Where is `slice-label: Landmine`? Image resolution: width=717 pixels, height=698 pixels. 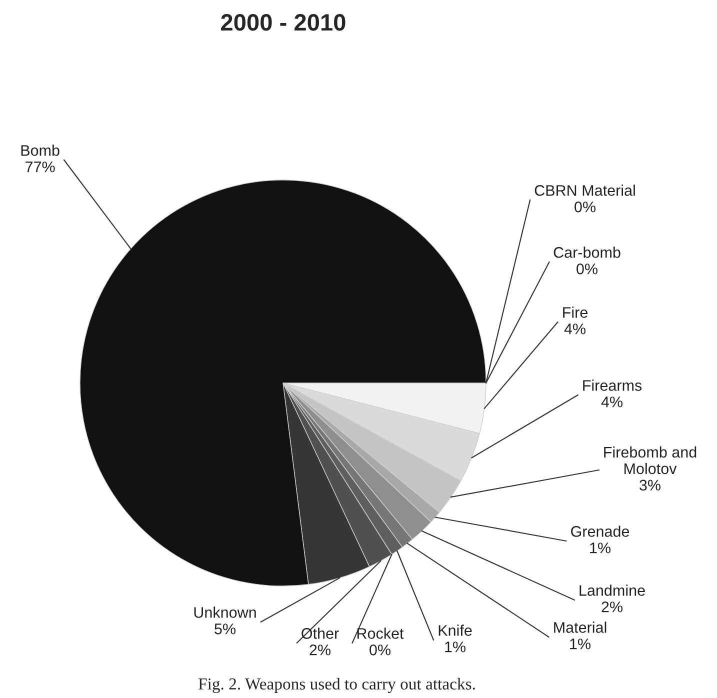 slice-label: Landmine is located at coordinates (612, 590).